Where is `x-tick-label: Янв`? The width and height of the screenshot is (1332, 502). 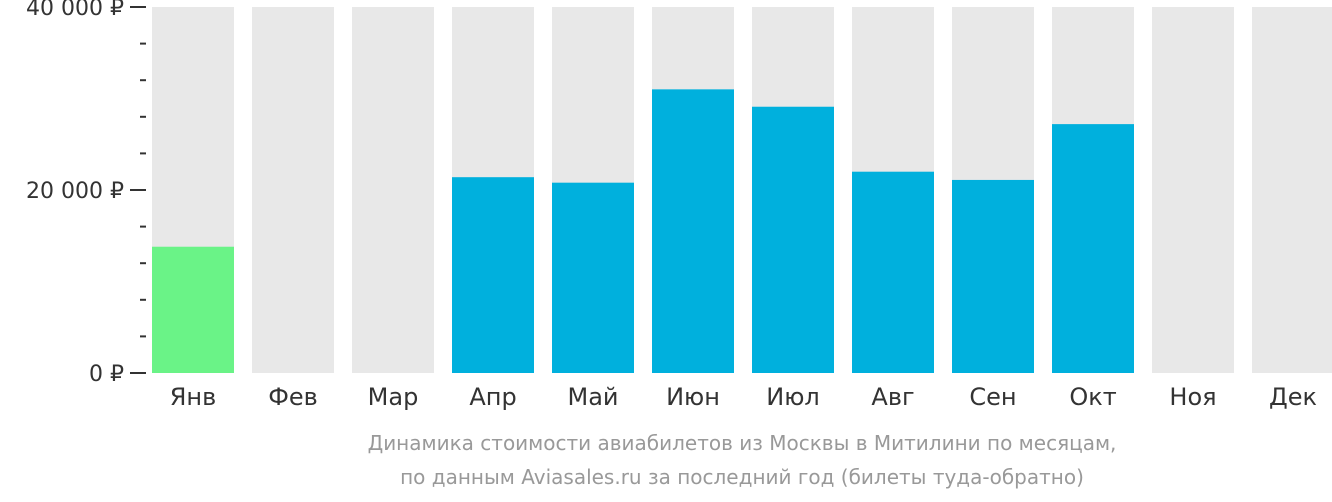 x-tick-label: Янв is located at coordinates (193, 397).